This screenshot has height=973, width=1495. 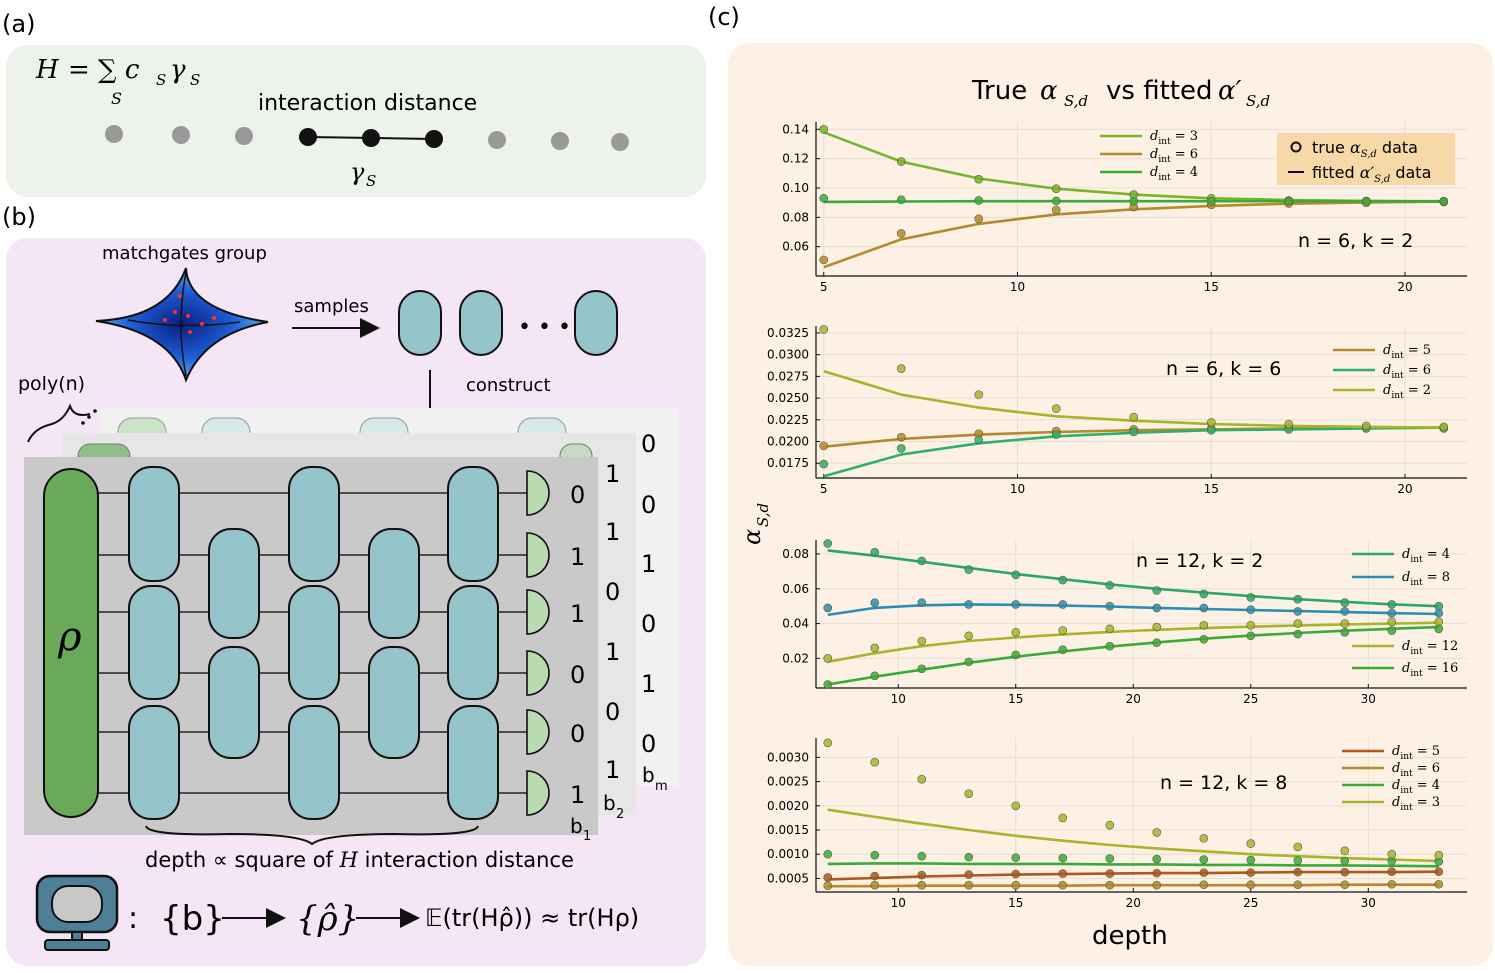 What do you see at coordinates (1436, 577) in the screenshot?
I see `legend-eq: = 8` at bounding box center [1436, 577].